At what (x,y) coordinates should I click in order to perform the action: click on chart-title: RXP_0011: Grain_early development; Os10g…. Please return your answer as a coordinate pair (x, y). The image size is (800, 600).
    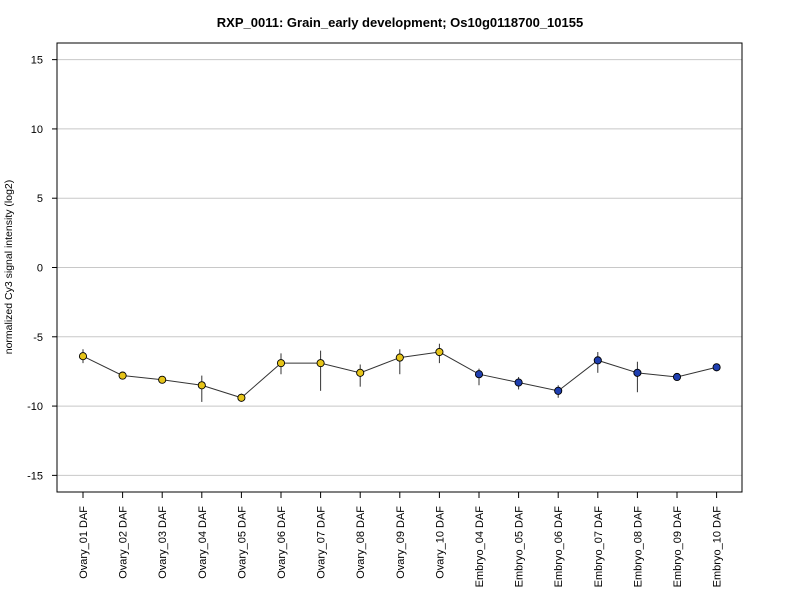
    Looking at the image, I should click on (400, 22).